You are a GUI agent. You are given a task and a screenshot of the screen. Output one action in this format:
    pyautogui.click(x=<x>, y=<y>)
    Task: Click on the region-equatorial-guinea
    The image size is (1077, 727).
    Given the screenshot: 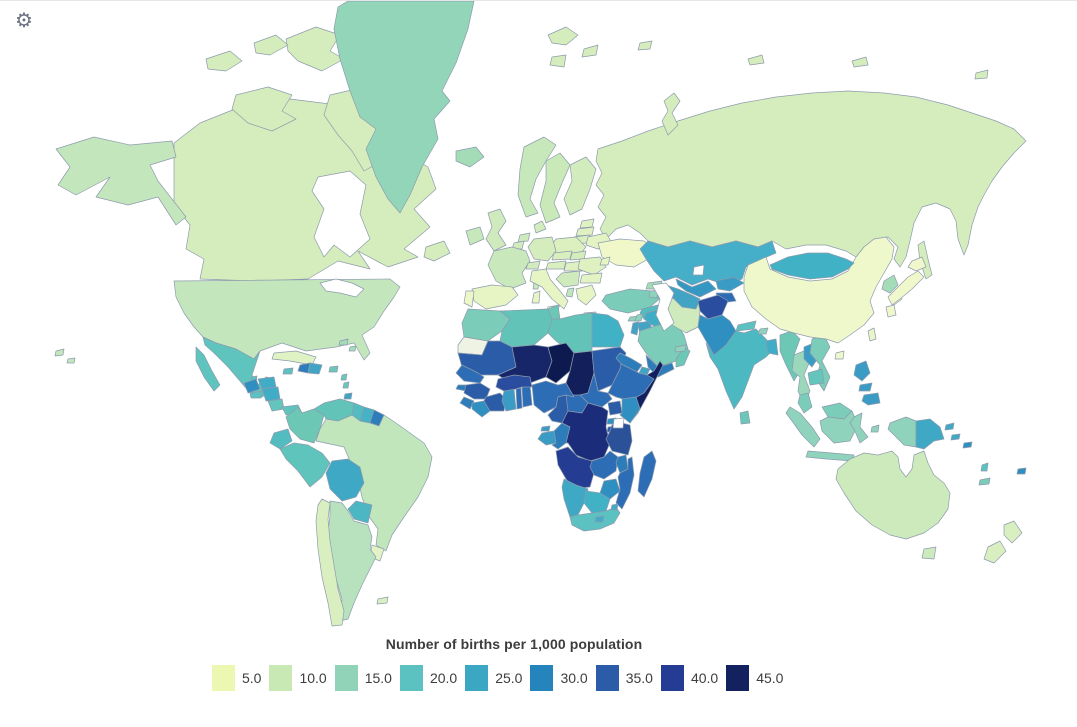 What is the action you would take?
    pyautogui.click(x=545, y=428)
    